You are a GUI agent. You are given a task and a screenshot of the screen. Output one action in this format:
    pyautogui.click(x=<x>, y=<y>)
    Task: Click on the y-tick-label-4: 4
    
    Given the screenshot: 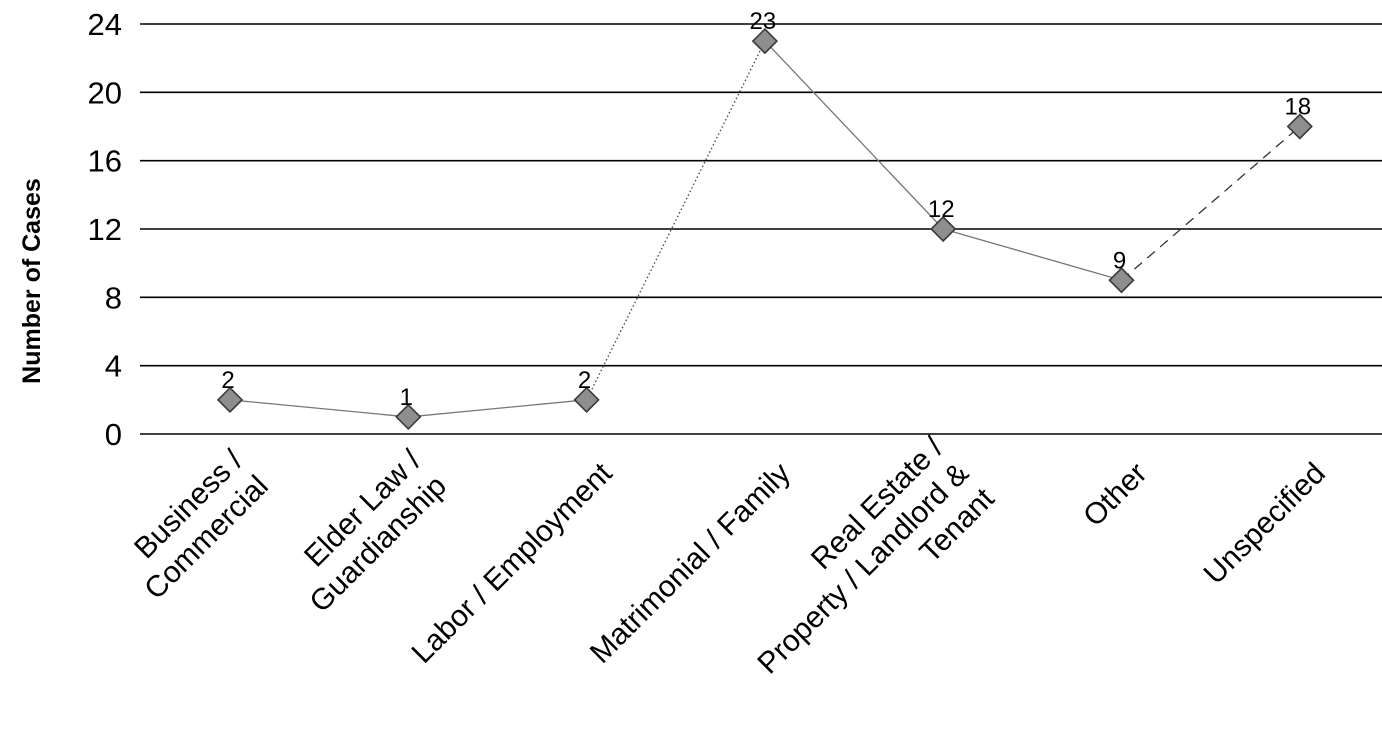 What is the action you would take?
    pyautogui.click(x=113, y=366)
    